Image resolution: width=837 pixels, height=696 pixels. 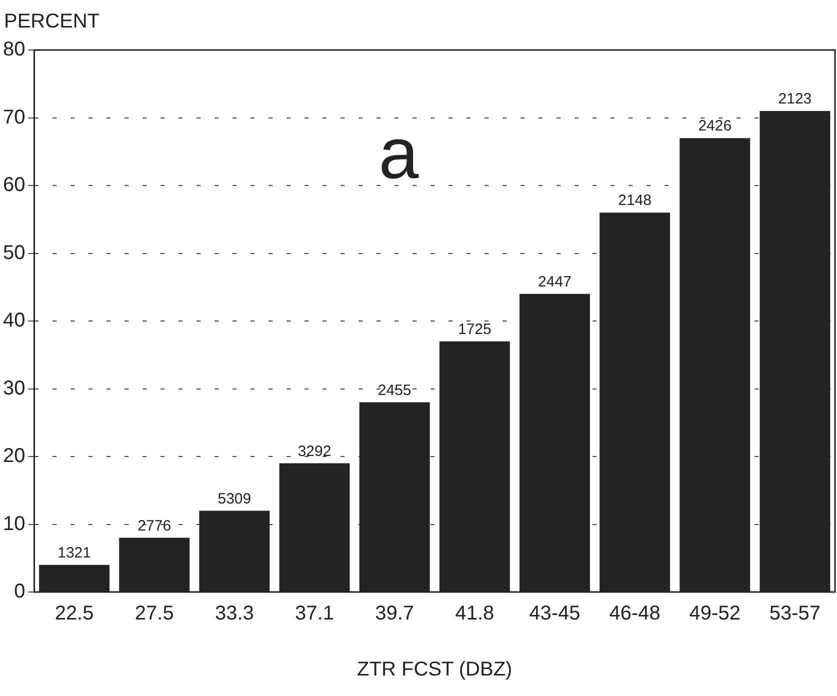 What do you see at coordinates (52, 21) in the screenshot?
I see `y-axis-title: PERCENT` at bounding box center [52, 21].